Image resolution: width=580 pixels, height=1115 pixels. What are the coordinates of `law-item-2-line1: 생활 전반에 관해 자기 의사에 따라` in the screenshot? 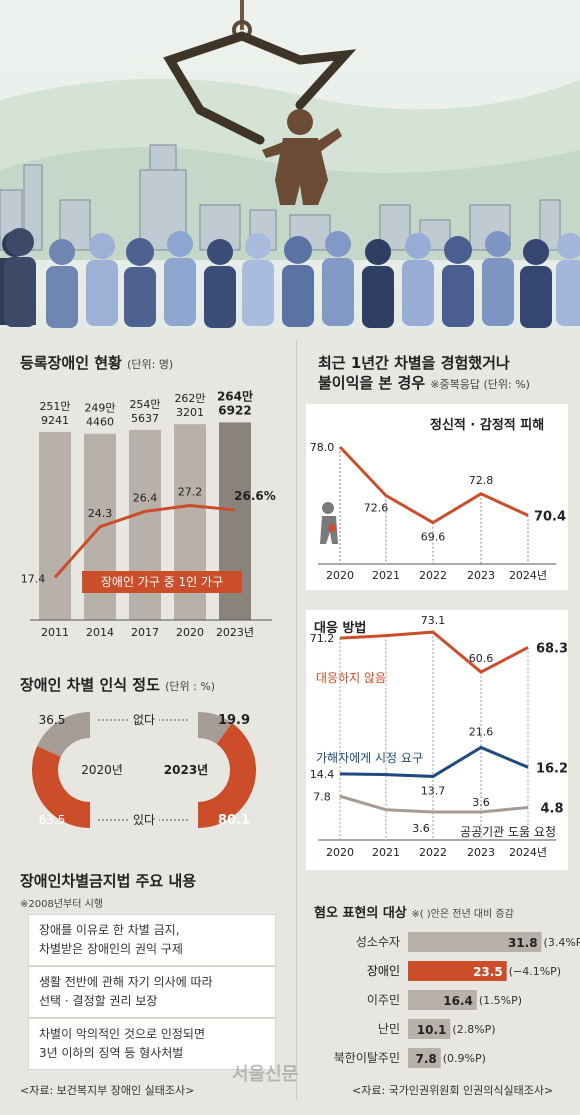 It's located at (126, 982).